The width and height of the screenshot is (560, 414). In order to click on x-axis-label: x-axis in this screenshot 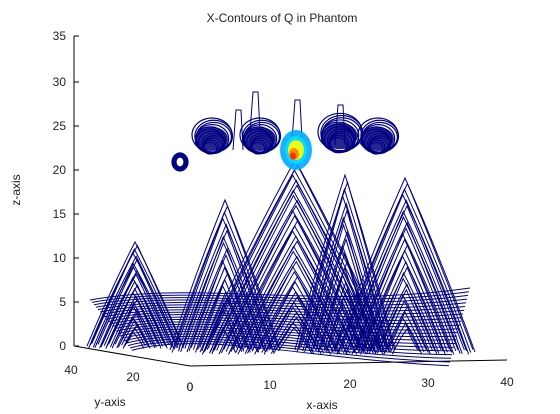, I will do `click(321, 405)`.